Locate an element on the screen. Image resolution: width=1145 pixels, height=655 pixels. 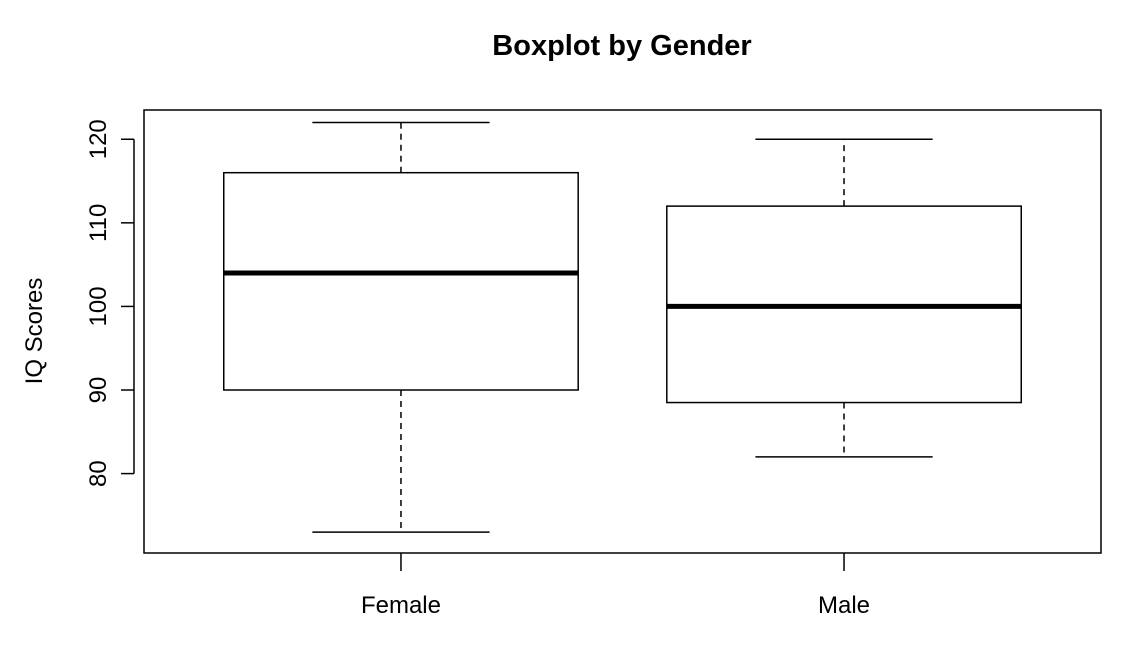
y-tick-label-120: 120 is located at coordinates (98, 139).